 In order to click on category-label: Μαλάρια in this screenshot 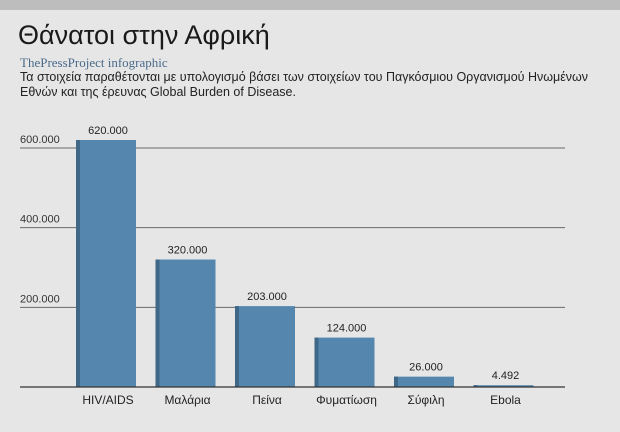, I will do `click(187, 400)`.